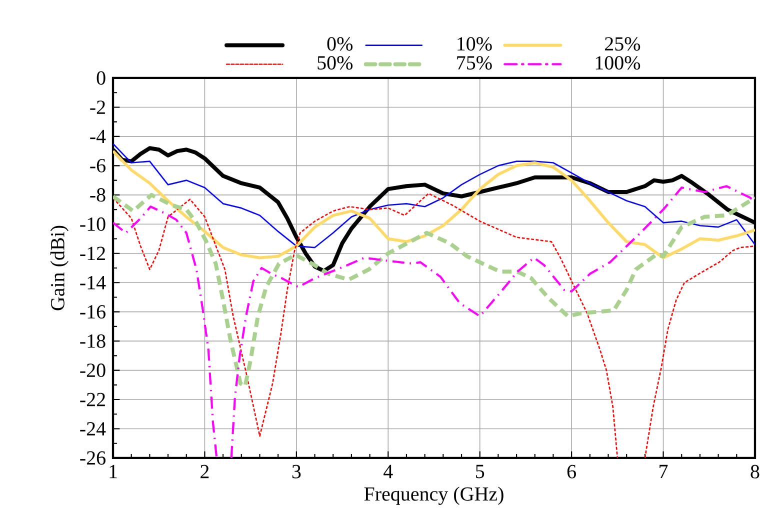  Describe the element at coordinates (93, 371) in the screenshot. I see `y-tick-label: -20` at that location.